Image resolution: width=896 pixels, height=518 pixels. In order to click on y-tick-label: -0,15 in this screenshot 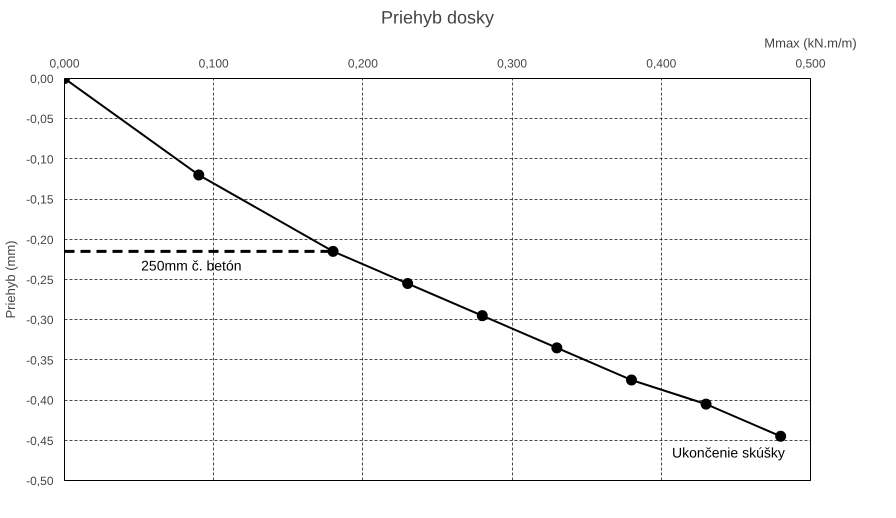, I will do `click(40, 199)`.